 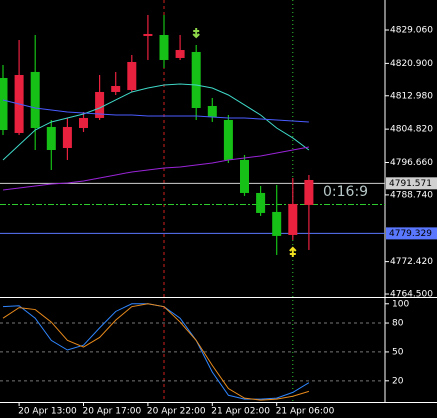 I want to click on y-tick-label: 4772.420, so click(x=411, y=262).